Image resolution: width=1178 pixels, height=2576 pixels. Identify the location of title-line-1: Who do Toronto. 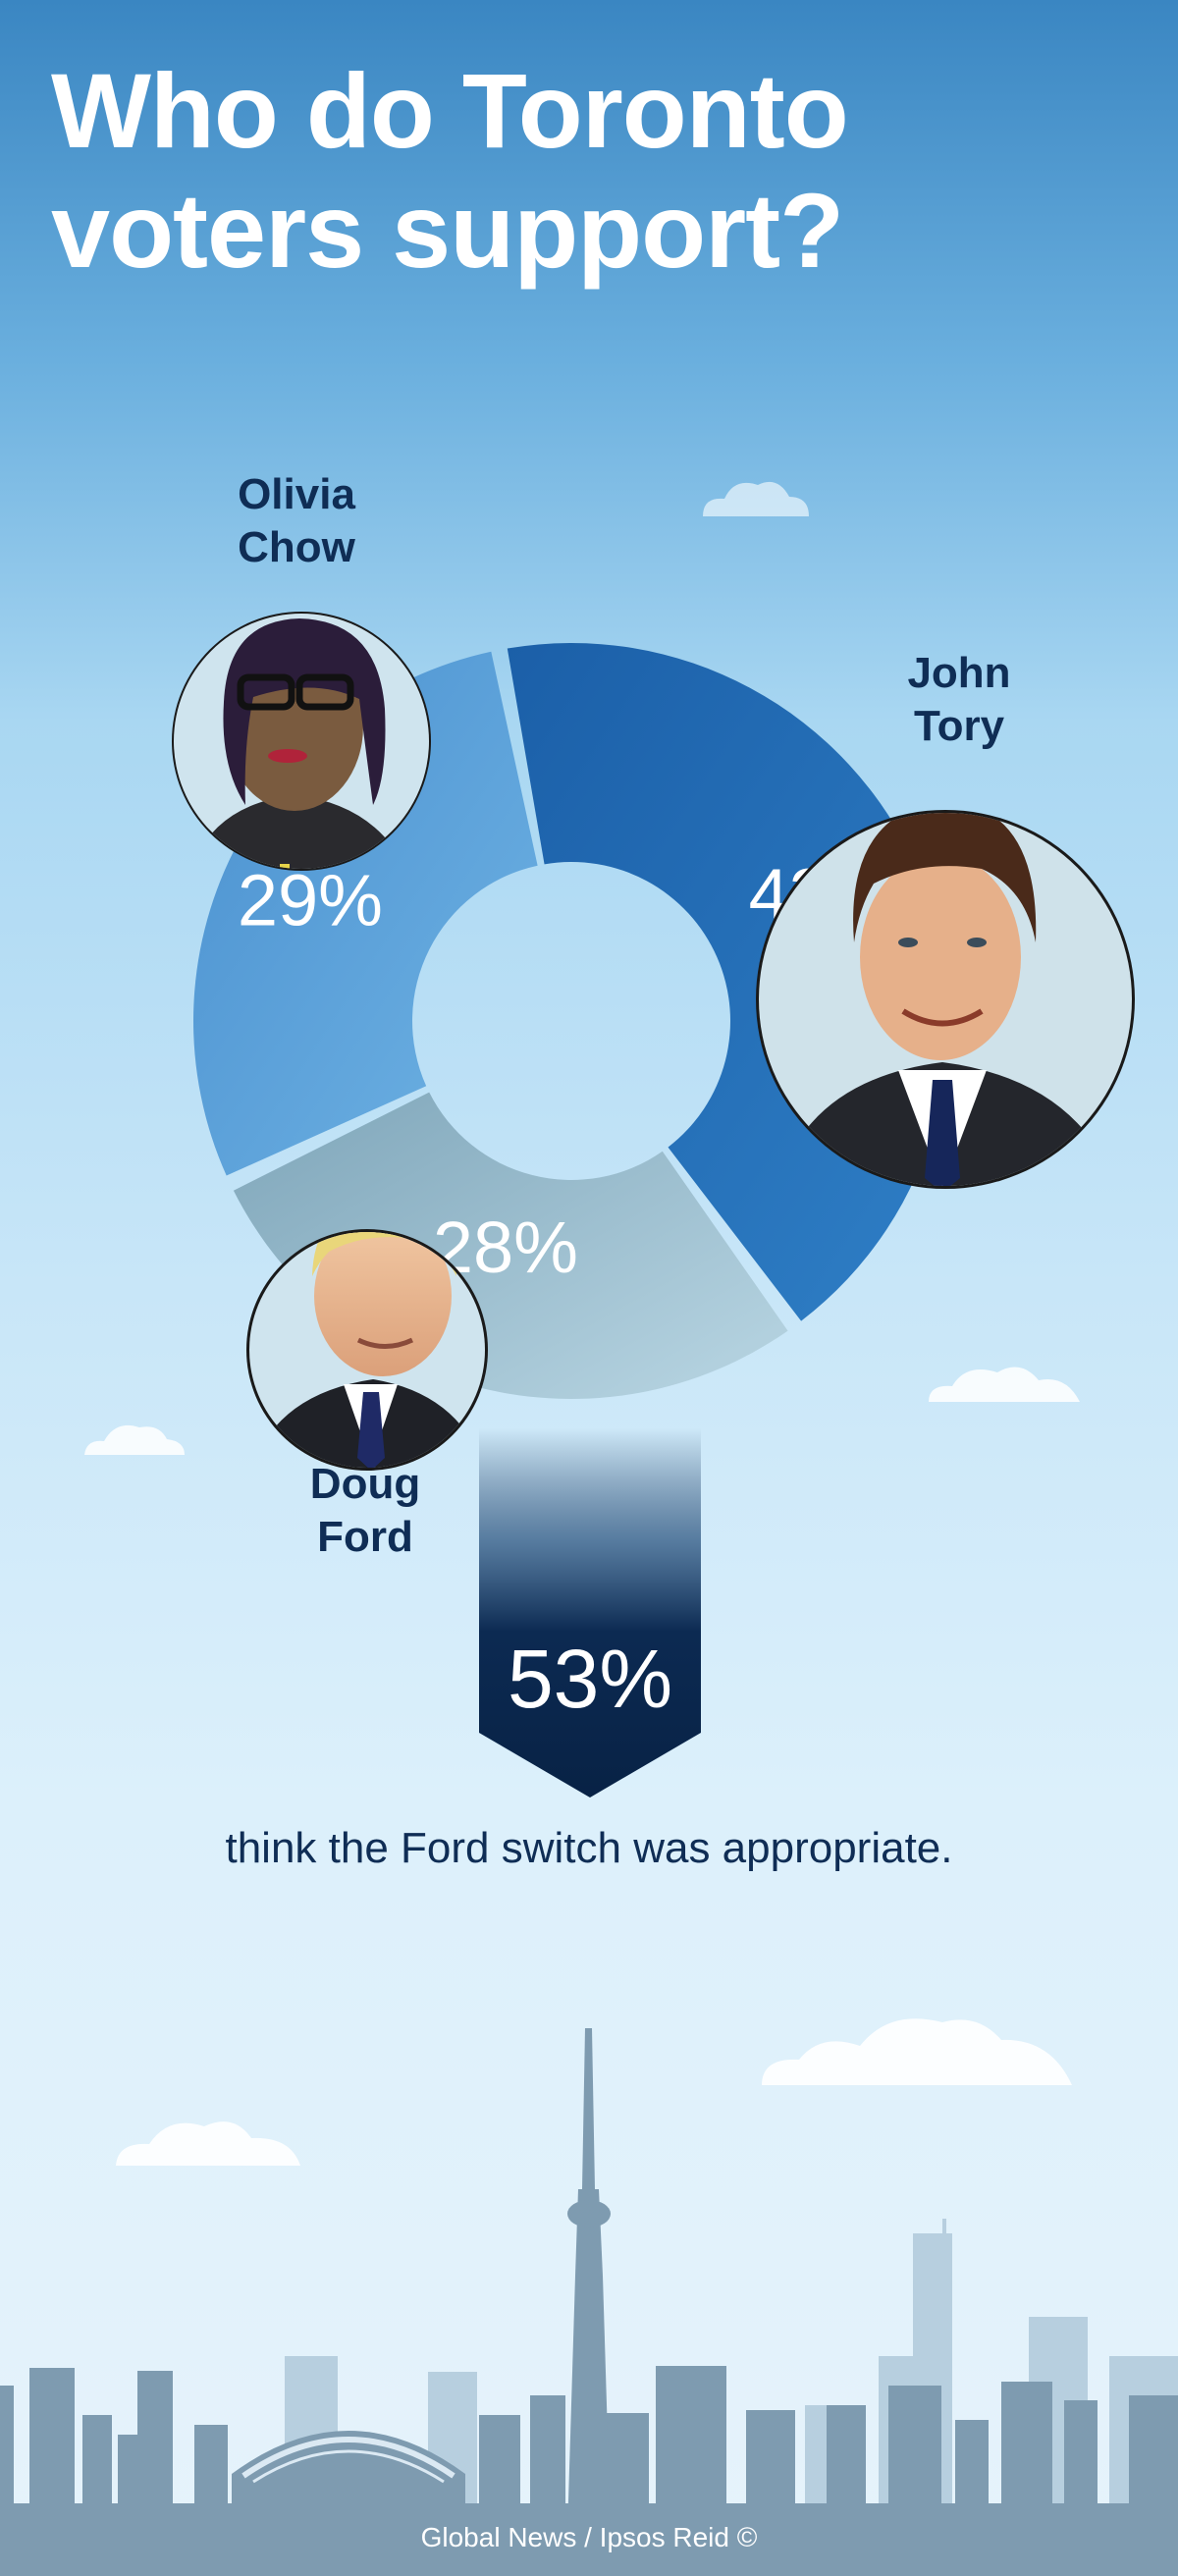
(450, 110).